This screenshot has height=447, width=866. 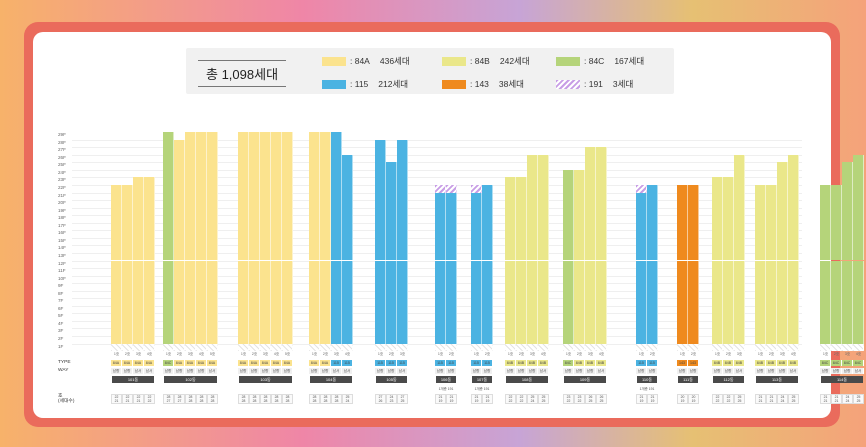 I want to click on floor-label: 9F, so click(x=61, y=286).